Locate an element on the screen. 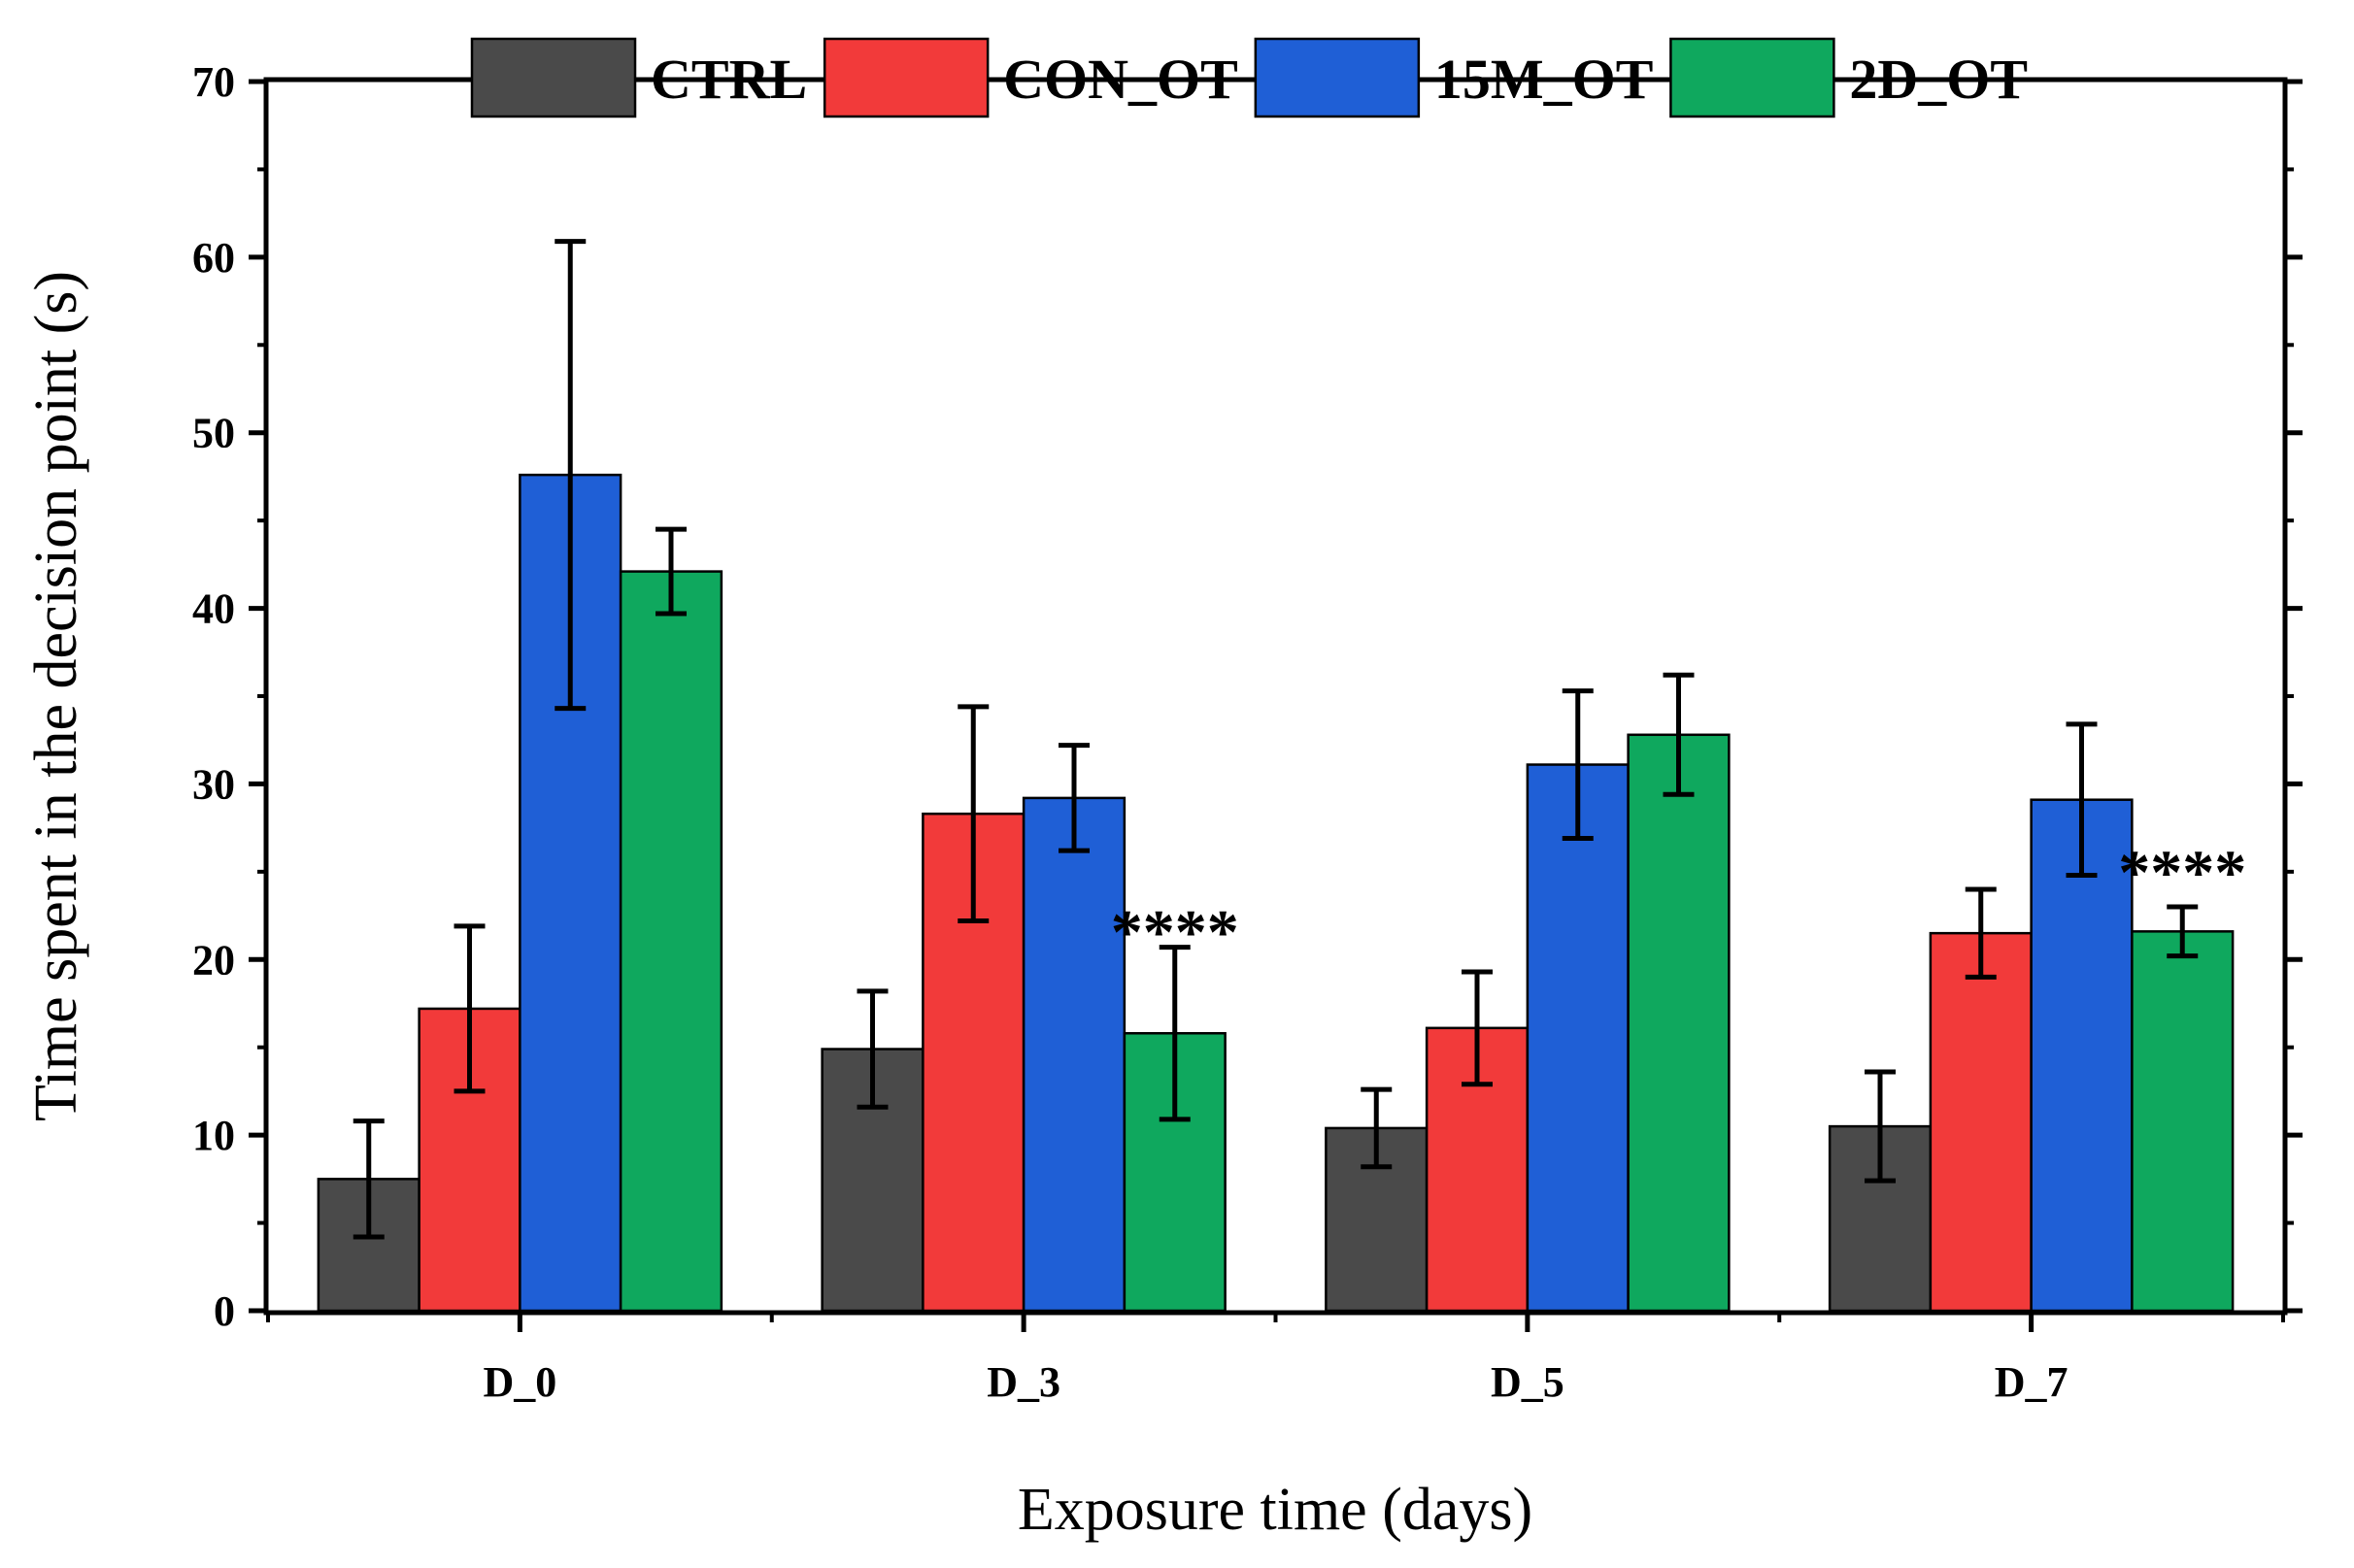  x-tick-label-D_5: D_5 is located at coordinates (1527, 1382).